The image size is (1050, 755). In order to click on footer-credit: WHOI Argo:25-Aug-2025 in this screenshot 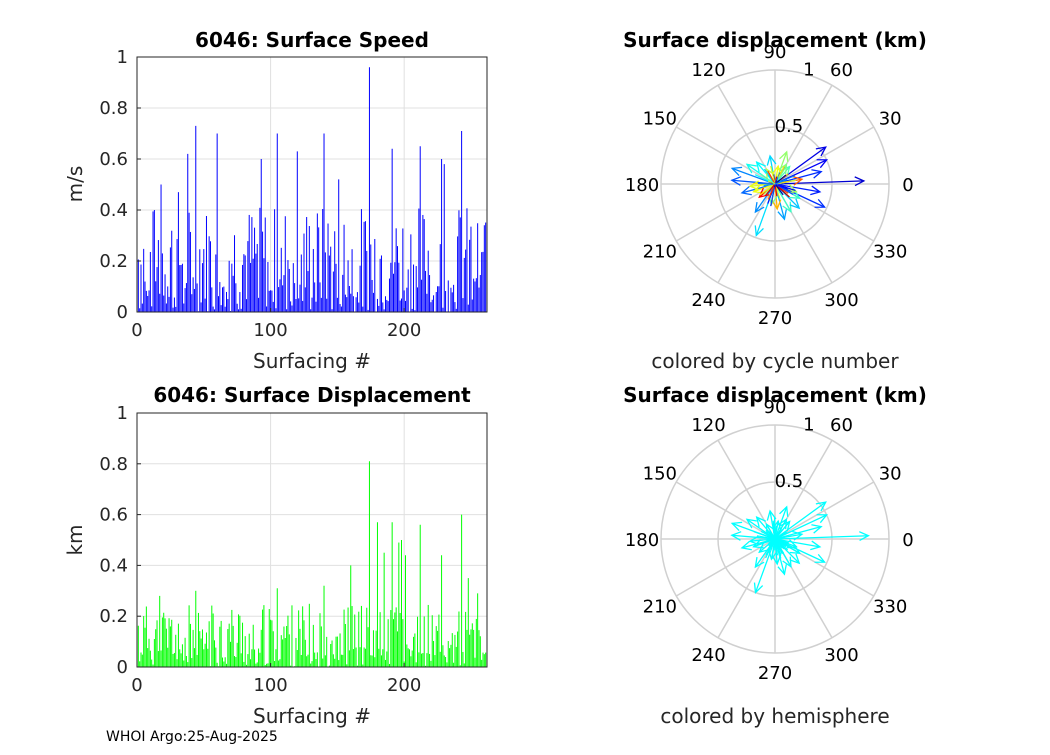, I will do `click(192, 737)`.